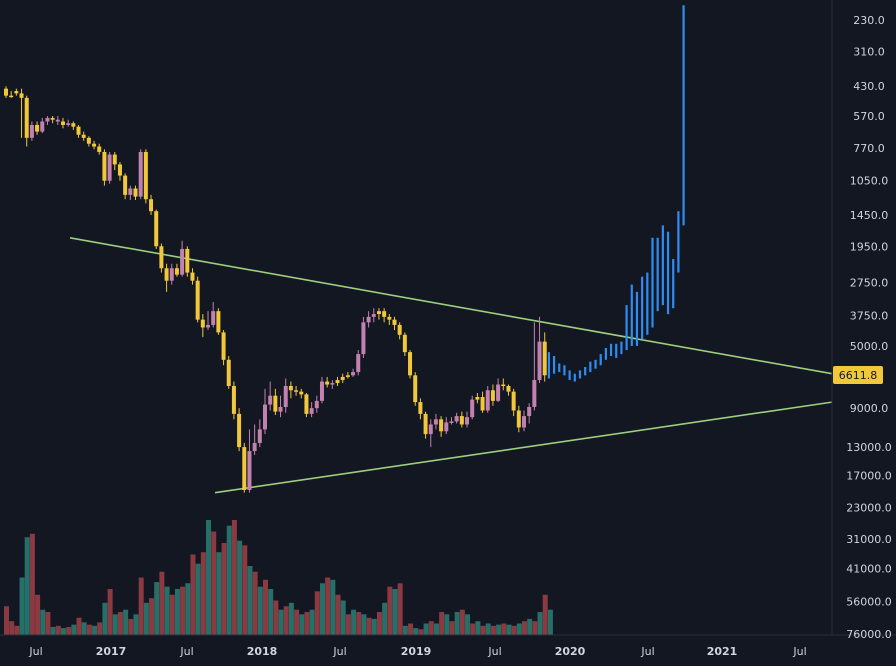  What do you see at coordinates (869, 475) in the screenshot?
I see `price-tick-label: 17000.0` at bounding box center [869, 475].